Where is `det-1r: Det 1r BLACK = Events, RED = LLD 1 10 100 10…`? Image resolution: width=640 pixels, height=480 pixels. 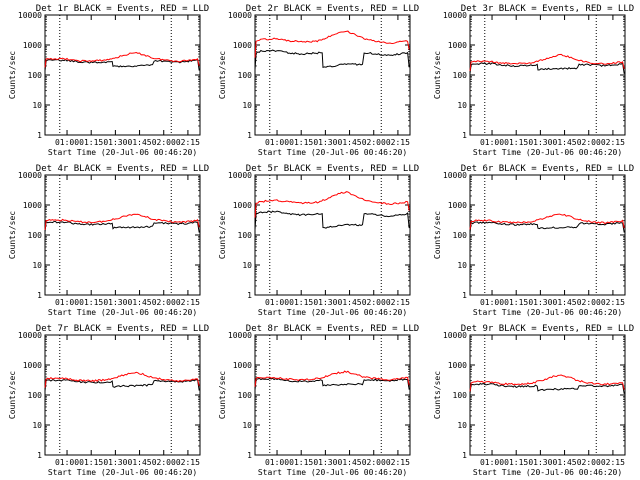
det-1r: Det 1r BLACK = Events, RED = LLD 1 10 100 10… is located at coordinates (108, 80).